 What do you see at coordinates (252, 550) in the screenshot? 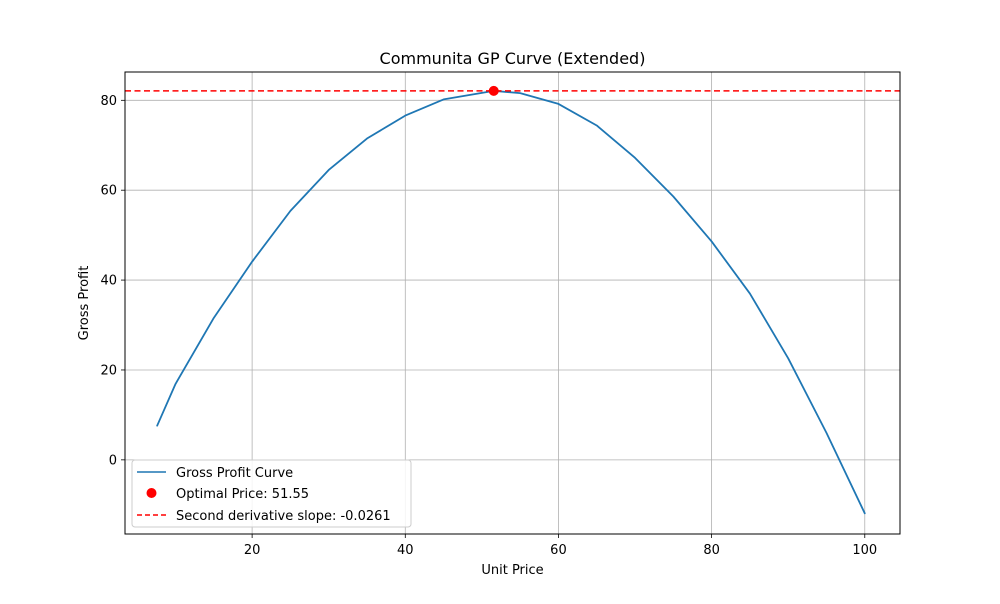
I see `x-tick-label: 20` at bounding box center [252, 550].